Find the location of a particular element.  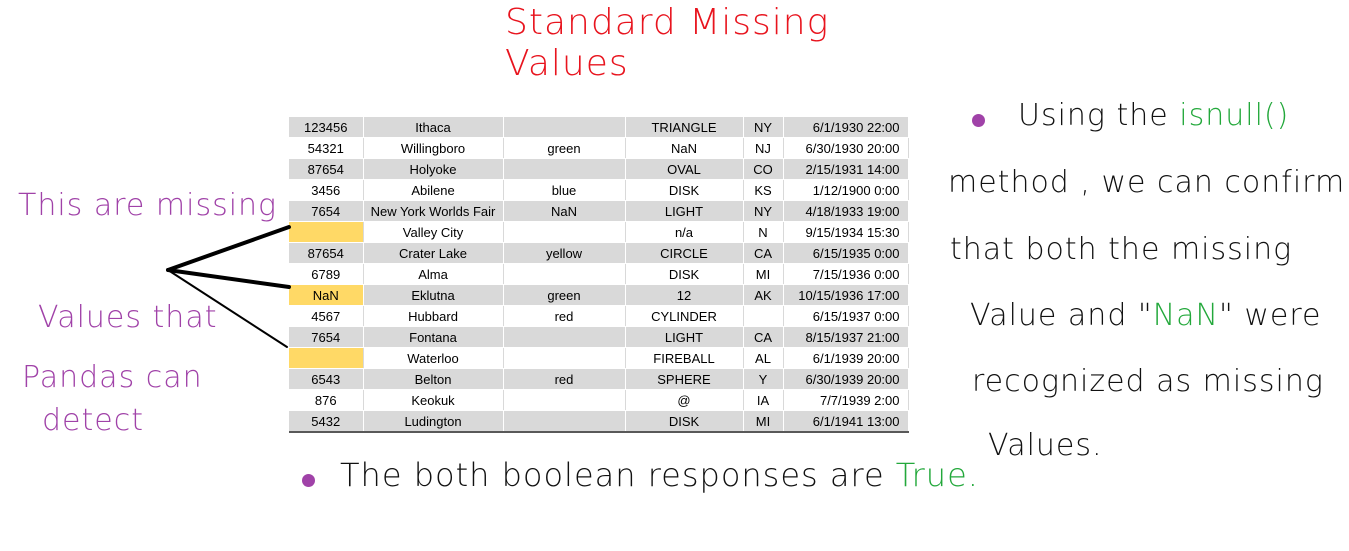

shape-cell: NaN is located at coordinates (684, 148).